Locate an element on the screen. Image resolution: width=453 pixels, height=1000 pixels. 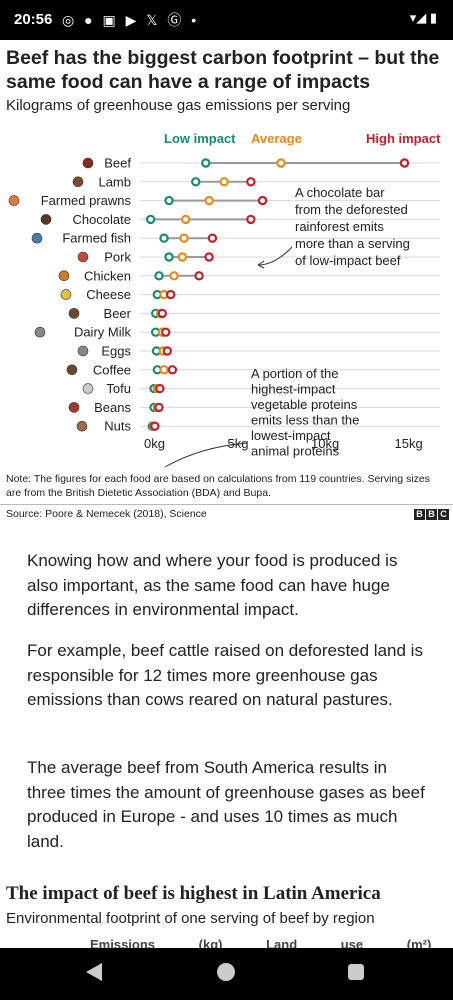
fish-icon is located at coordinates (37, 238).